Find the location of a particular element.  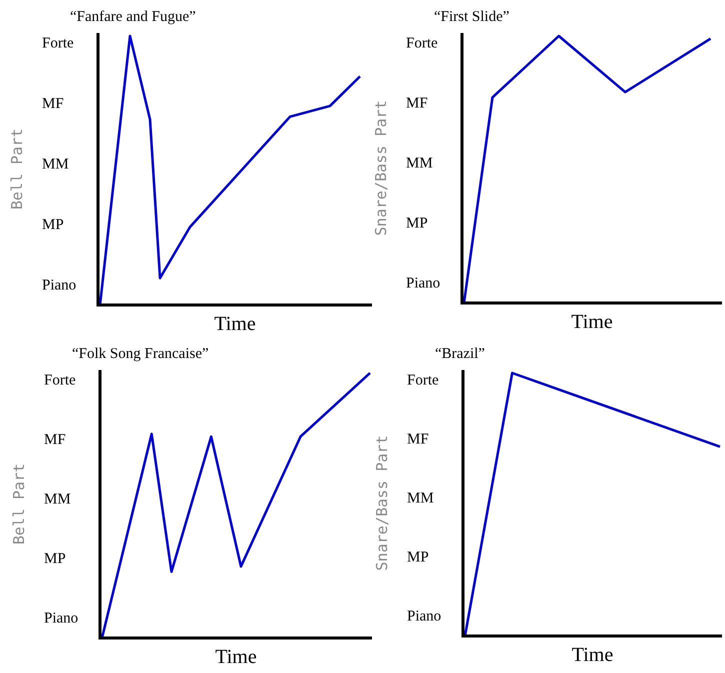

chart-title: “Fanfare and Fugue” is located at coordinates (133, 17).